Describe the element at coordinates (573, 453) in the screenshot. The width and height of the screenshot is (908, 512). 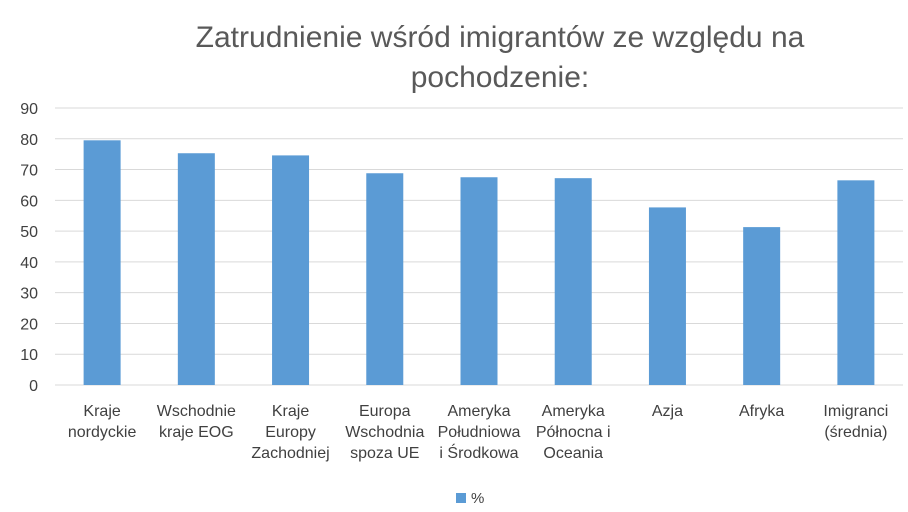
I see `category-label-line: Oceania` at that location.